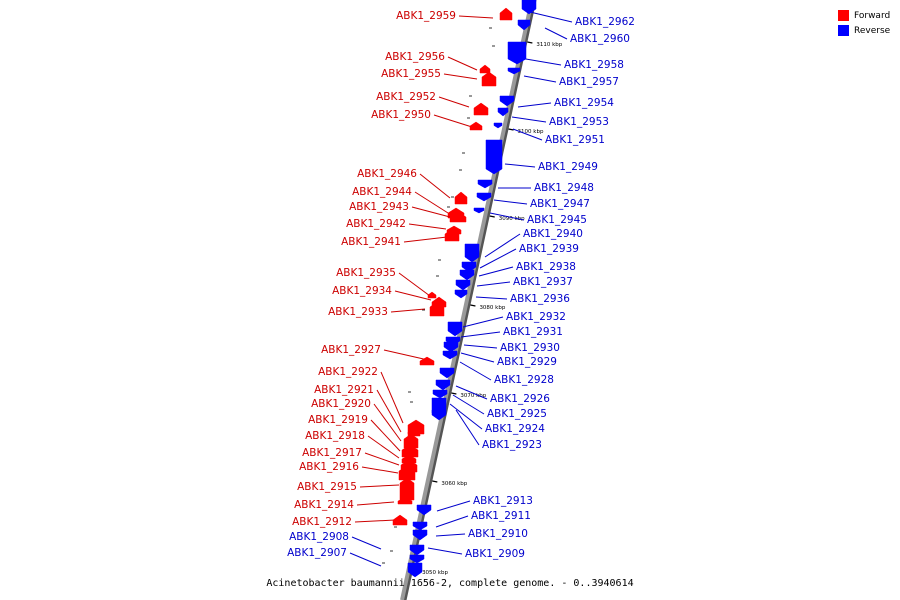 Image resolution: width=900 pixels, height=600 pixels. I want to click on gene-label: ABK1_2920, so click(341, 404).